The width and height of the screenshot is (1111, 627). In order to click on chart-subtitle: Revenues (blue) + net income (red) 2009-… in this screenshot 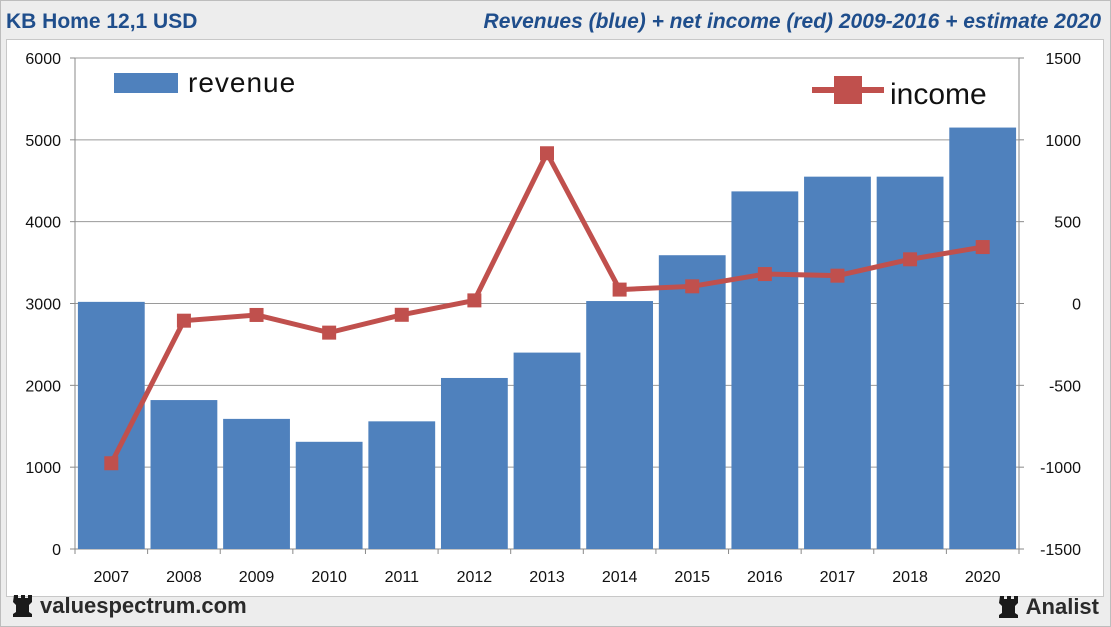, I will do `click(792, 21)`.